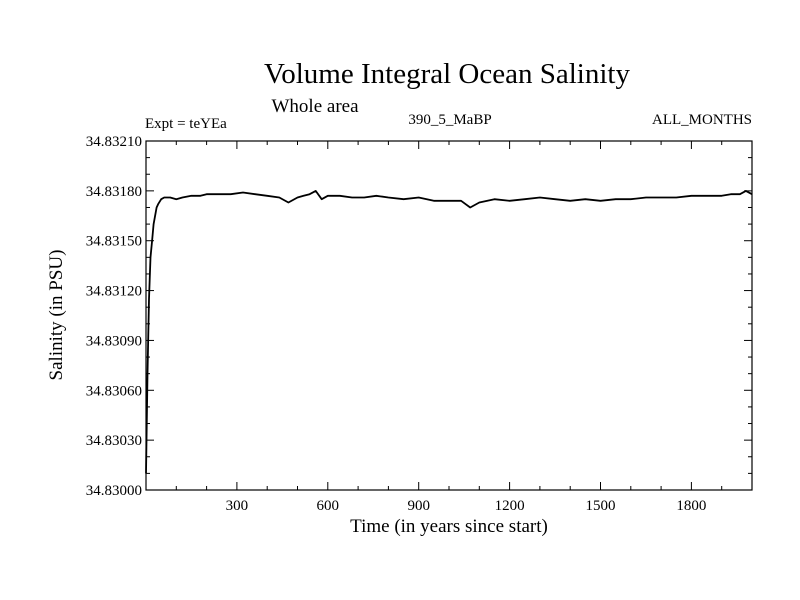 The height and width of the screenshot is (600, 800). I want to click on y-tick-label: 34.83060, so click(114, 391).